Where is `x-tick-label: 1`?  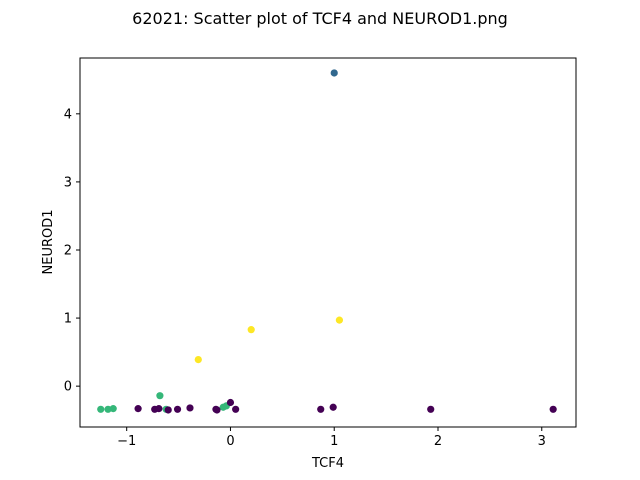
x-tick-label: 1 is located at coordinates (334, 441).